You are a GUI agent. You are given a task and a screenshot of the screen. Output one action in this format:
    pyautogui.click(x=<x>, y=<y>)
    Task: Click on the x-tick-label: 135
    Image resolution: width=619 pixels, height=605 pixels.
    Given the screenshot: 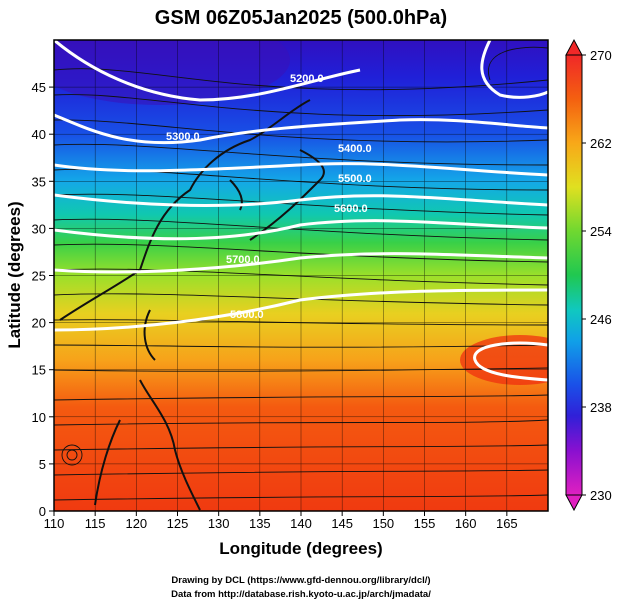 What is the action you would take?
    pyautogui.click(x=260, y=523)
    